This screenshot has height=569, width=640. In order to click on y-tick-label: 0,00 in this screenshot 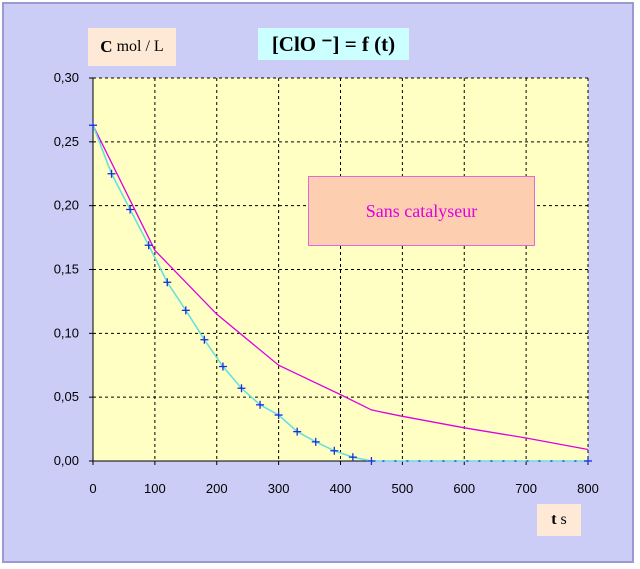, I will do `click(66, 460)`.